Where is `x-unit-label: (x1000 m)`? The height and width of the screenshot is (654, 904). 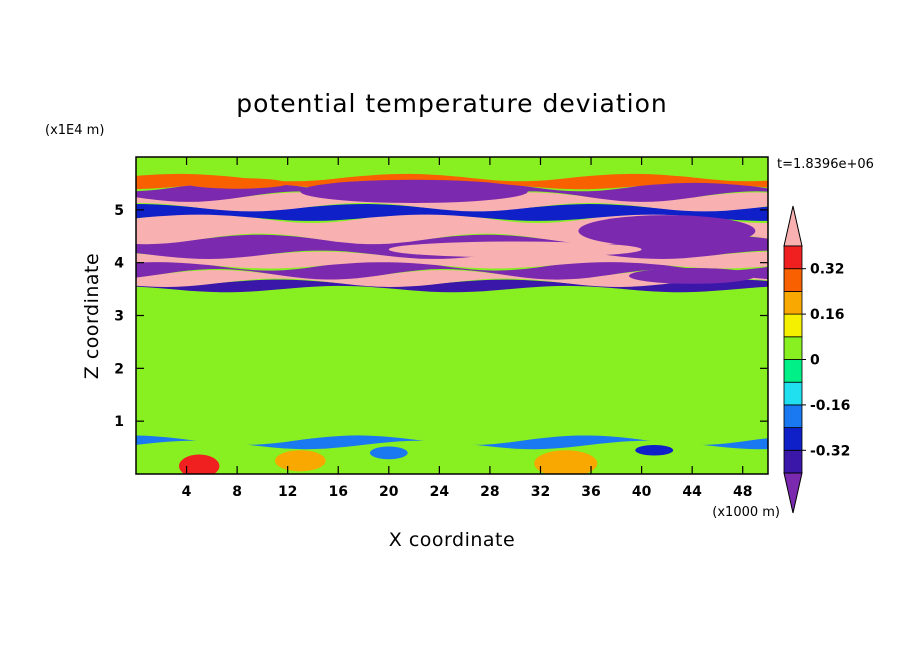
x-unit-label: (x1000 m) is located at coordinates (746, 512).